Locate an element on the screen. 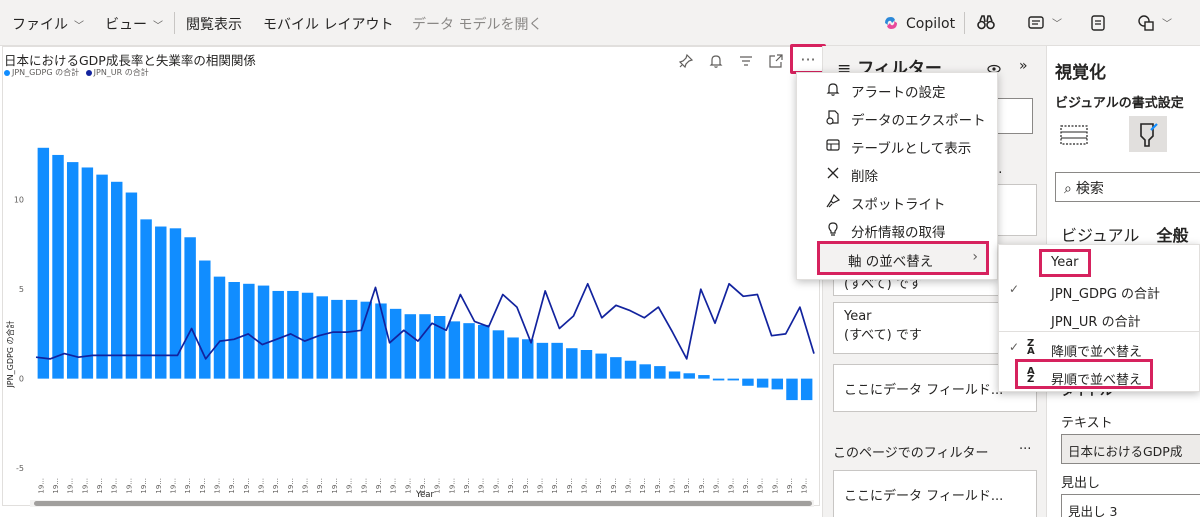 This screenshot has height=517, width=1200. filter-card-value: (すべて) です is located at coordinates (883, 284).